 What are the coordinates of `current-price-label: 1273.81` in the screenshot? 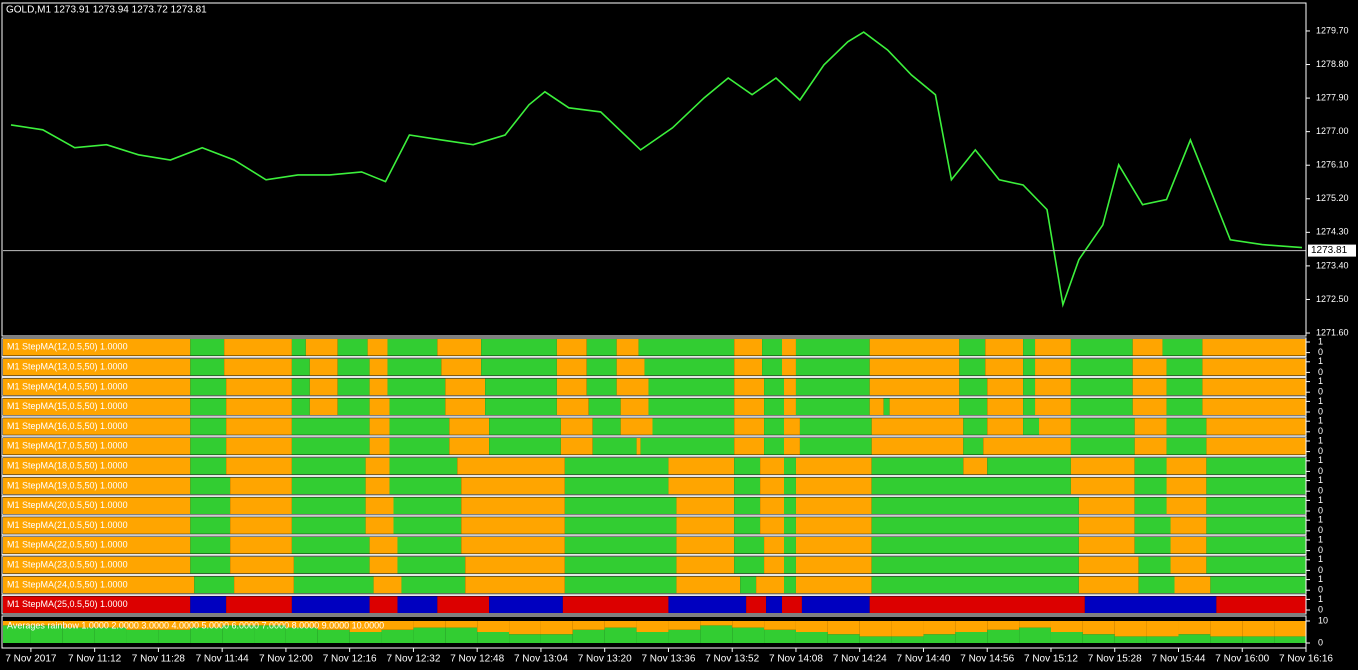 It's located at (1329, 250).